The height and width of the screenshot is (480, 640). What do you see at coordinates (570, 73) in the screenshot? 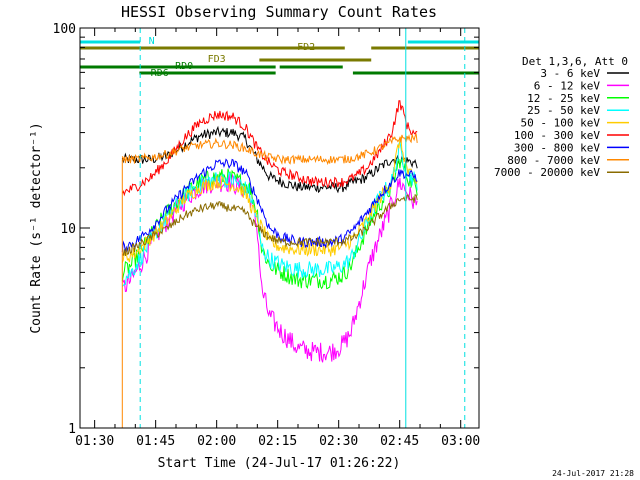
I see `legend-entry-label: 3 - 6 keV` at bounding box center [570, 73].